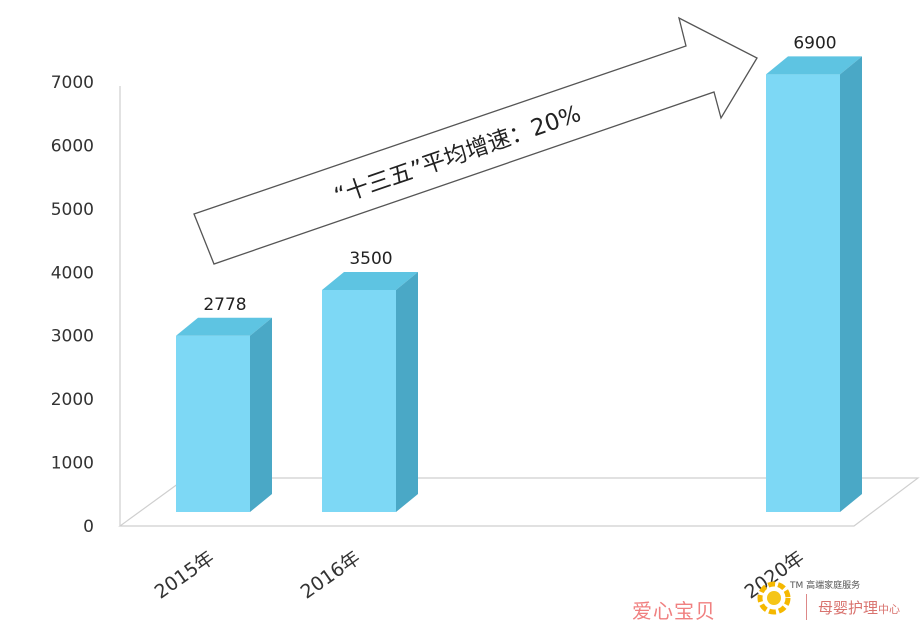 This screenshot has height=630, width=924. I want to click on y-tick-label: 1000, so click(72, 464).